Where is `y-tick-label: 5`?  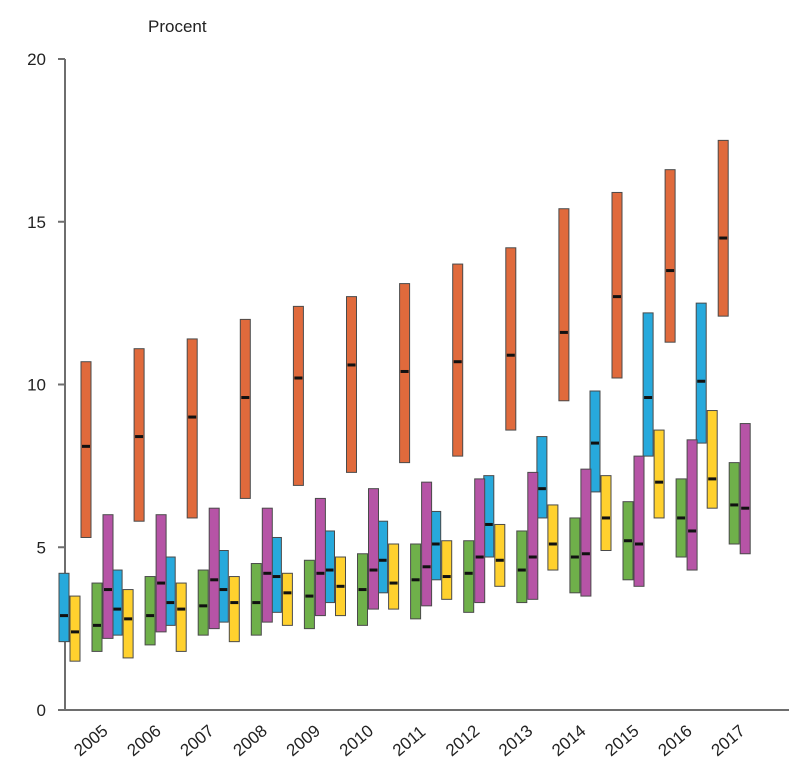
y-tick-label: 5 is located at coordinates (41, 547).